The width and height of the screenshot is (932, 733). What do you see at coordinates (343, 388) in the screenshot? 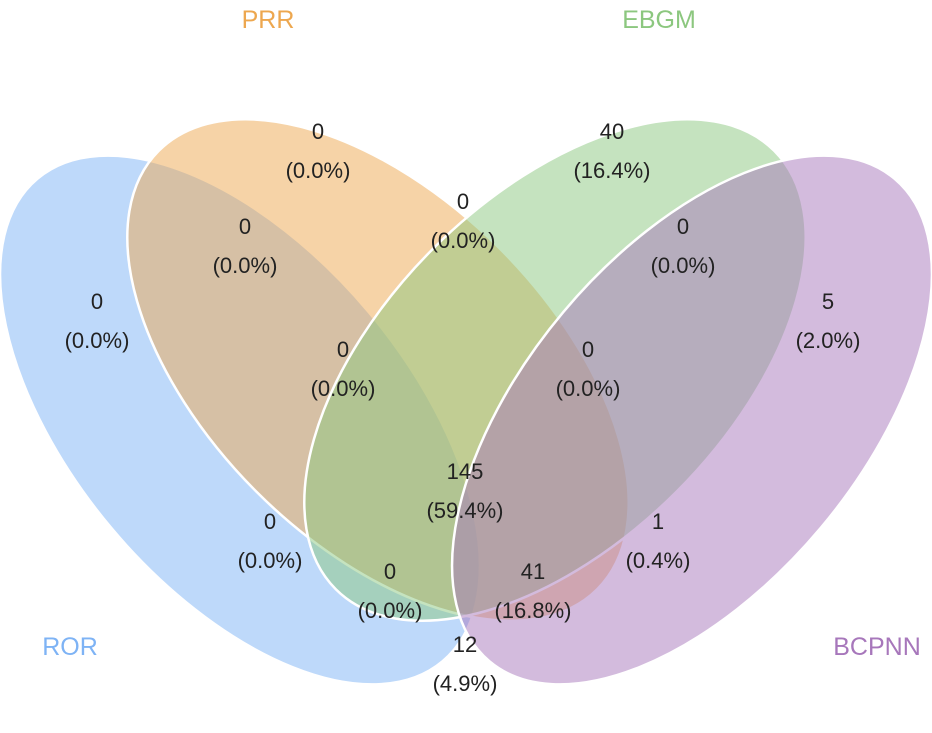
I see `region-percent-ror-prr-ebgm: (0.0%)` at bounding box center [343, 388].